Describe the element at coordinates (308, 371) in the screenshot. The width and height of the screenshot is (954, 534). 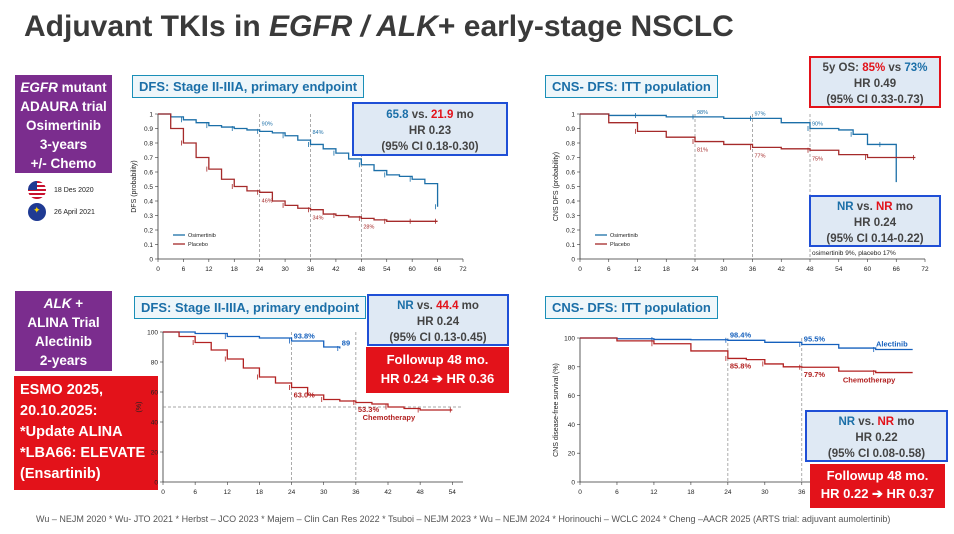
I see `series-chemotherapy-line` at that location.